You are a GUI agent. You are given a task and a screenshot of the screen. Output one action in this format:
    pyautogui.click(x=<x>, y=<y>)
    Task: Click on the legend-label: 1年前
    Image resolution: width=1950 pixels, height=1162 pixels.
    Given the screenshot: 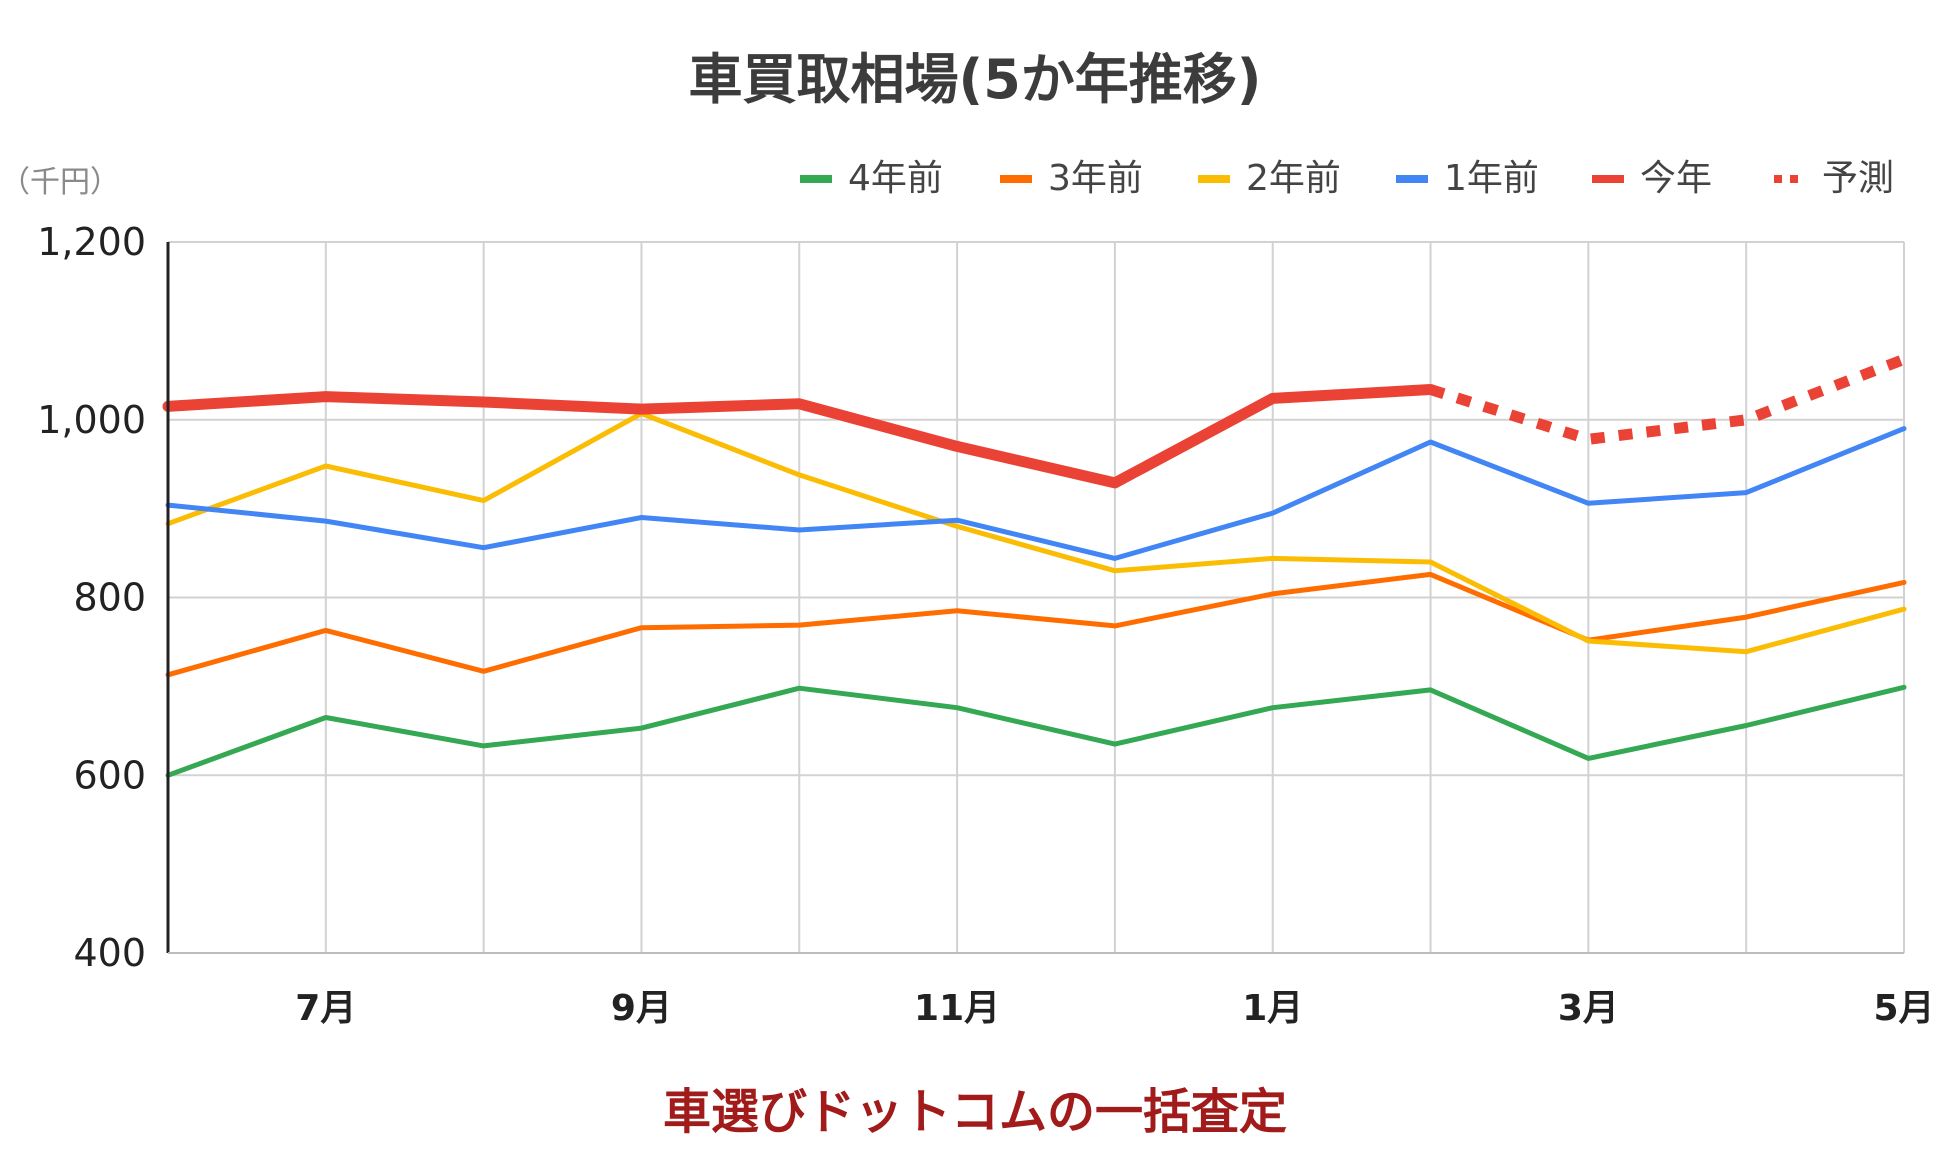 What is the action you would take?
    pyautogui.click(x=1491, y=178)
    